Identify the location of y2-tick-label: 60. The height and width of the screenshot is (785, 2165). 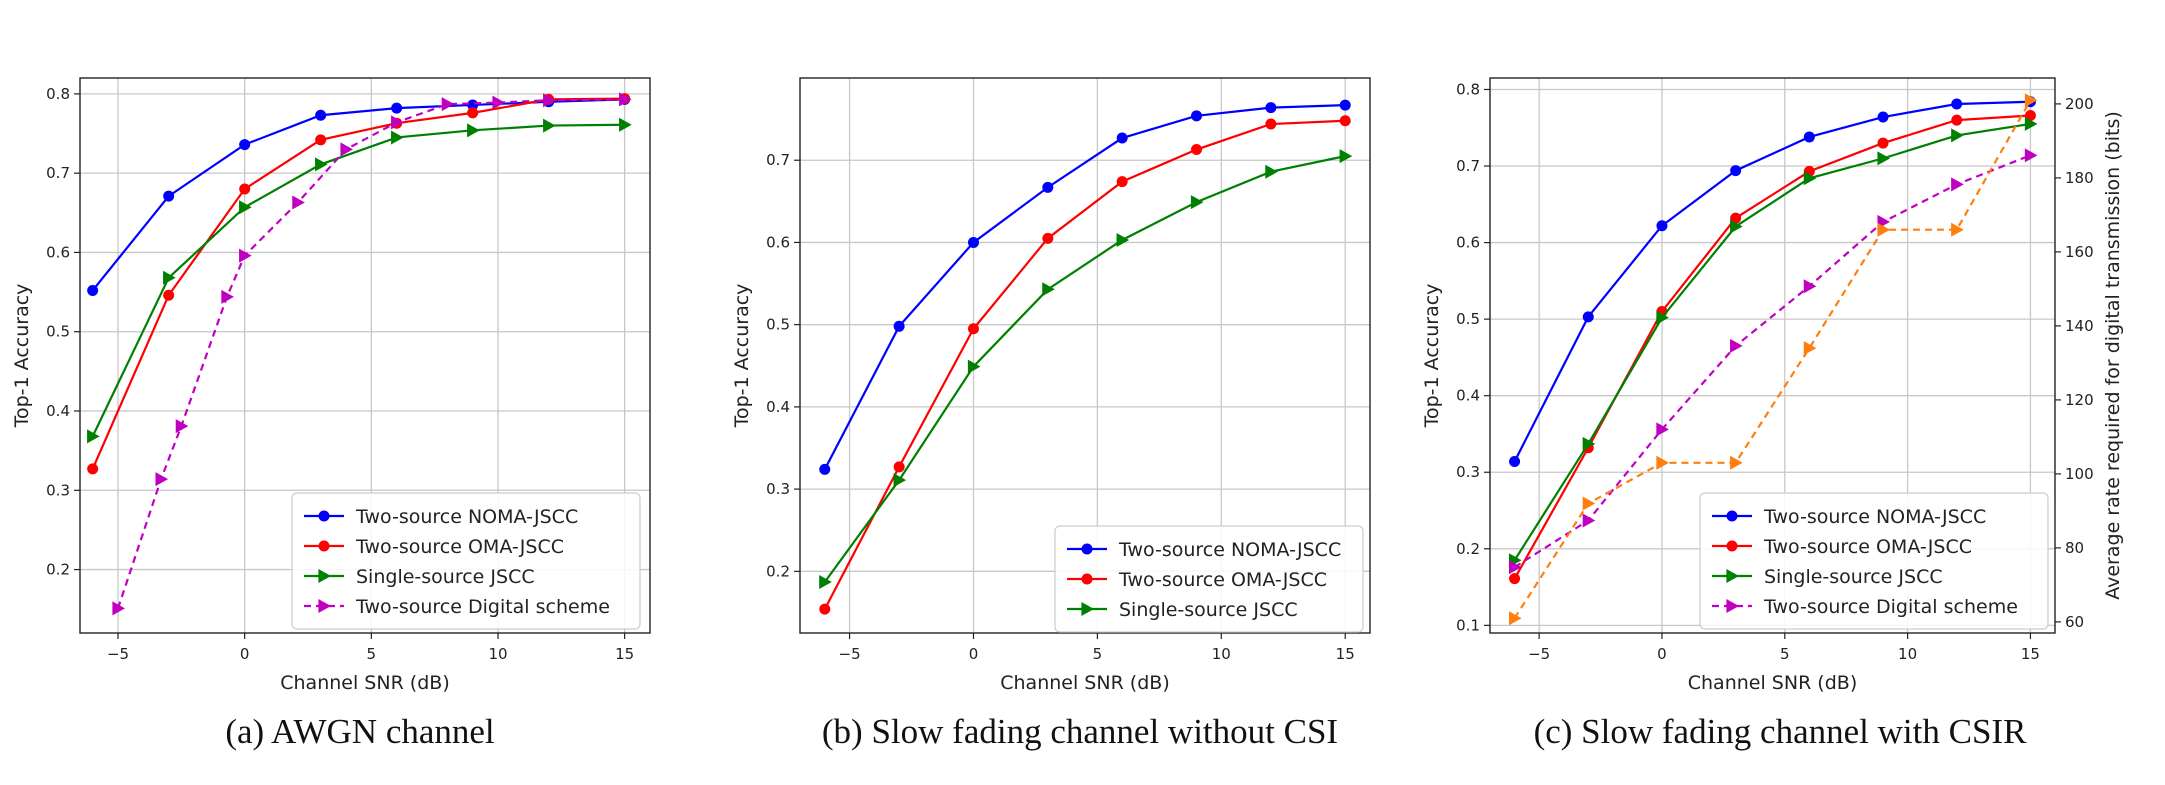
(2074, 622).